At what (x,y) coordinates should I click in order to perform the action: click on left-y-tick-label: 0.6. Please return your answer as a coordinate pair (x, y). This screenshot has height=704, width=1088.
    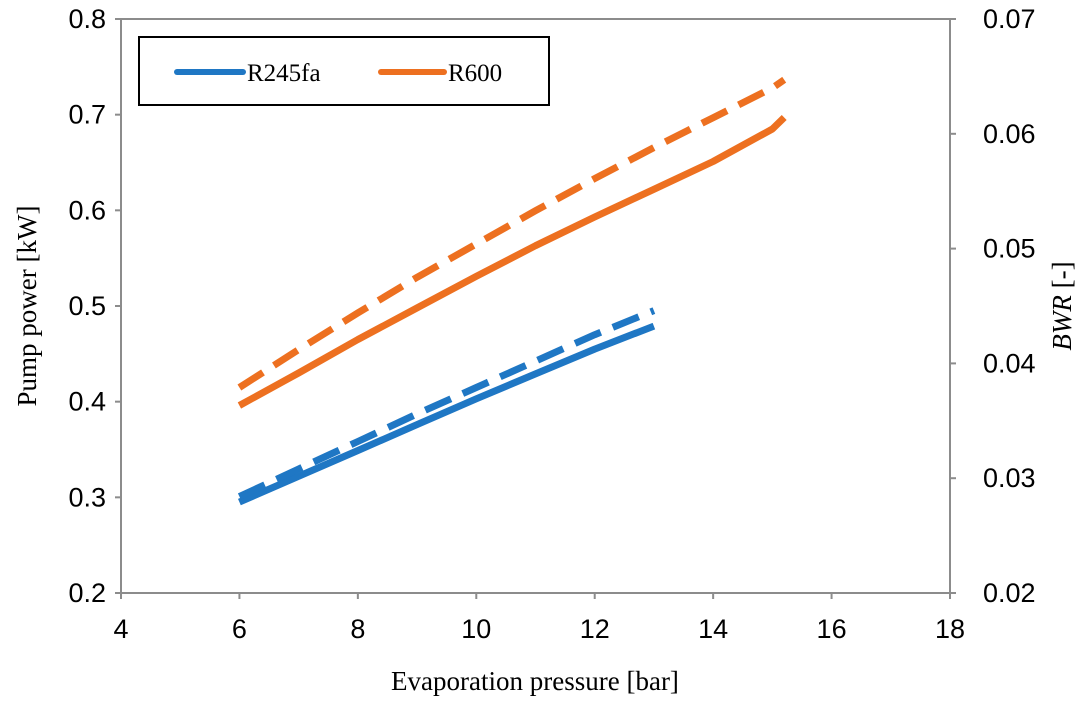
    Looking at the image, I should click on (87, 210).